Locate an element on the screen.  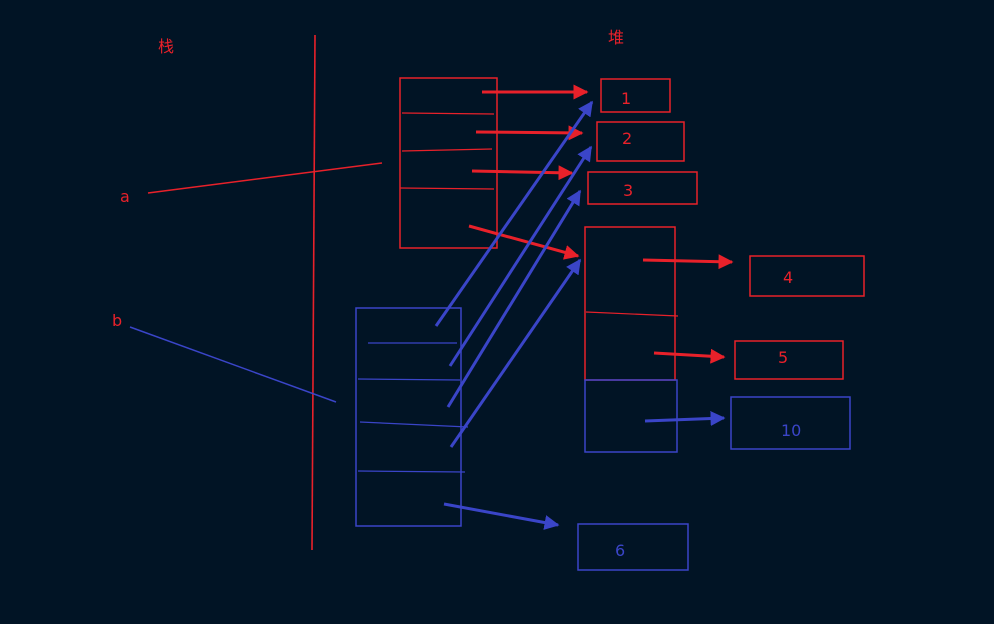
heap-value-3: 3 is located at coordinates (642, 188).